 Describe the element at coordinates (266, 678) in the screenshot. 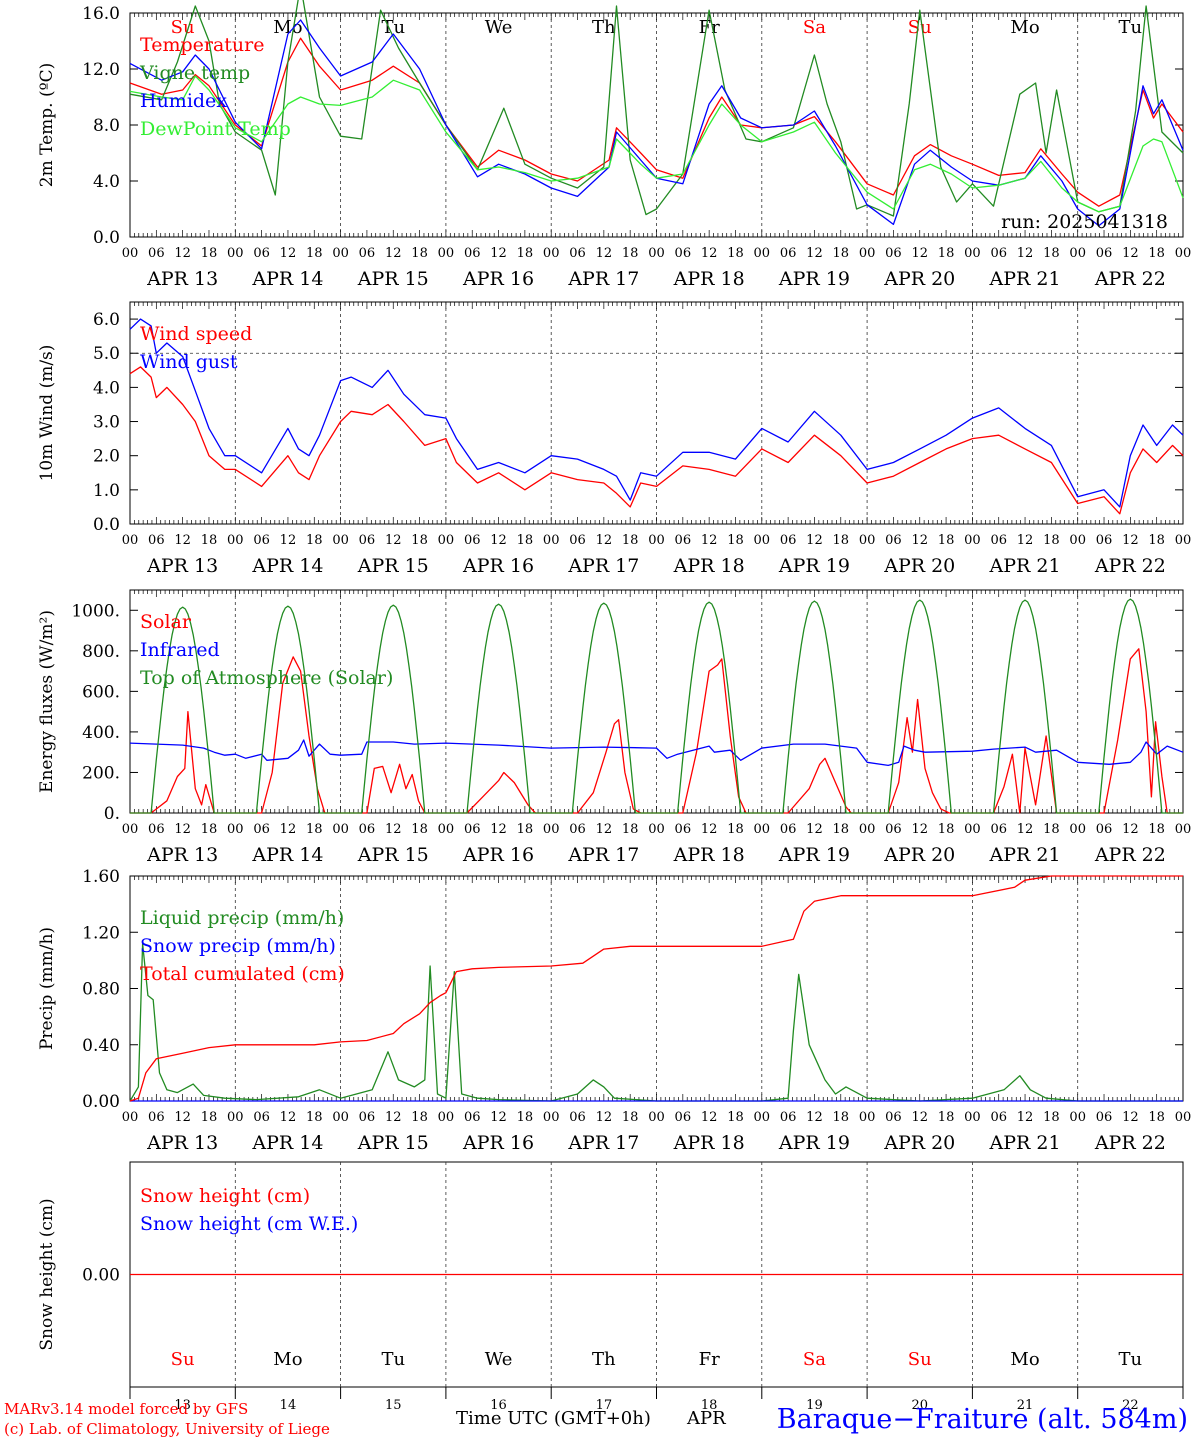

I see `legend-entry: Top of Atmosphere (Solar)` at that location.